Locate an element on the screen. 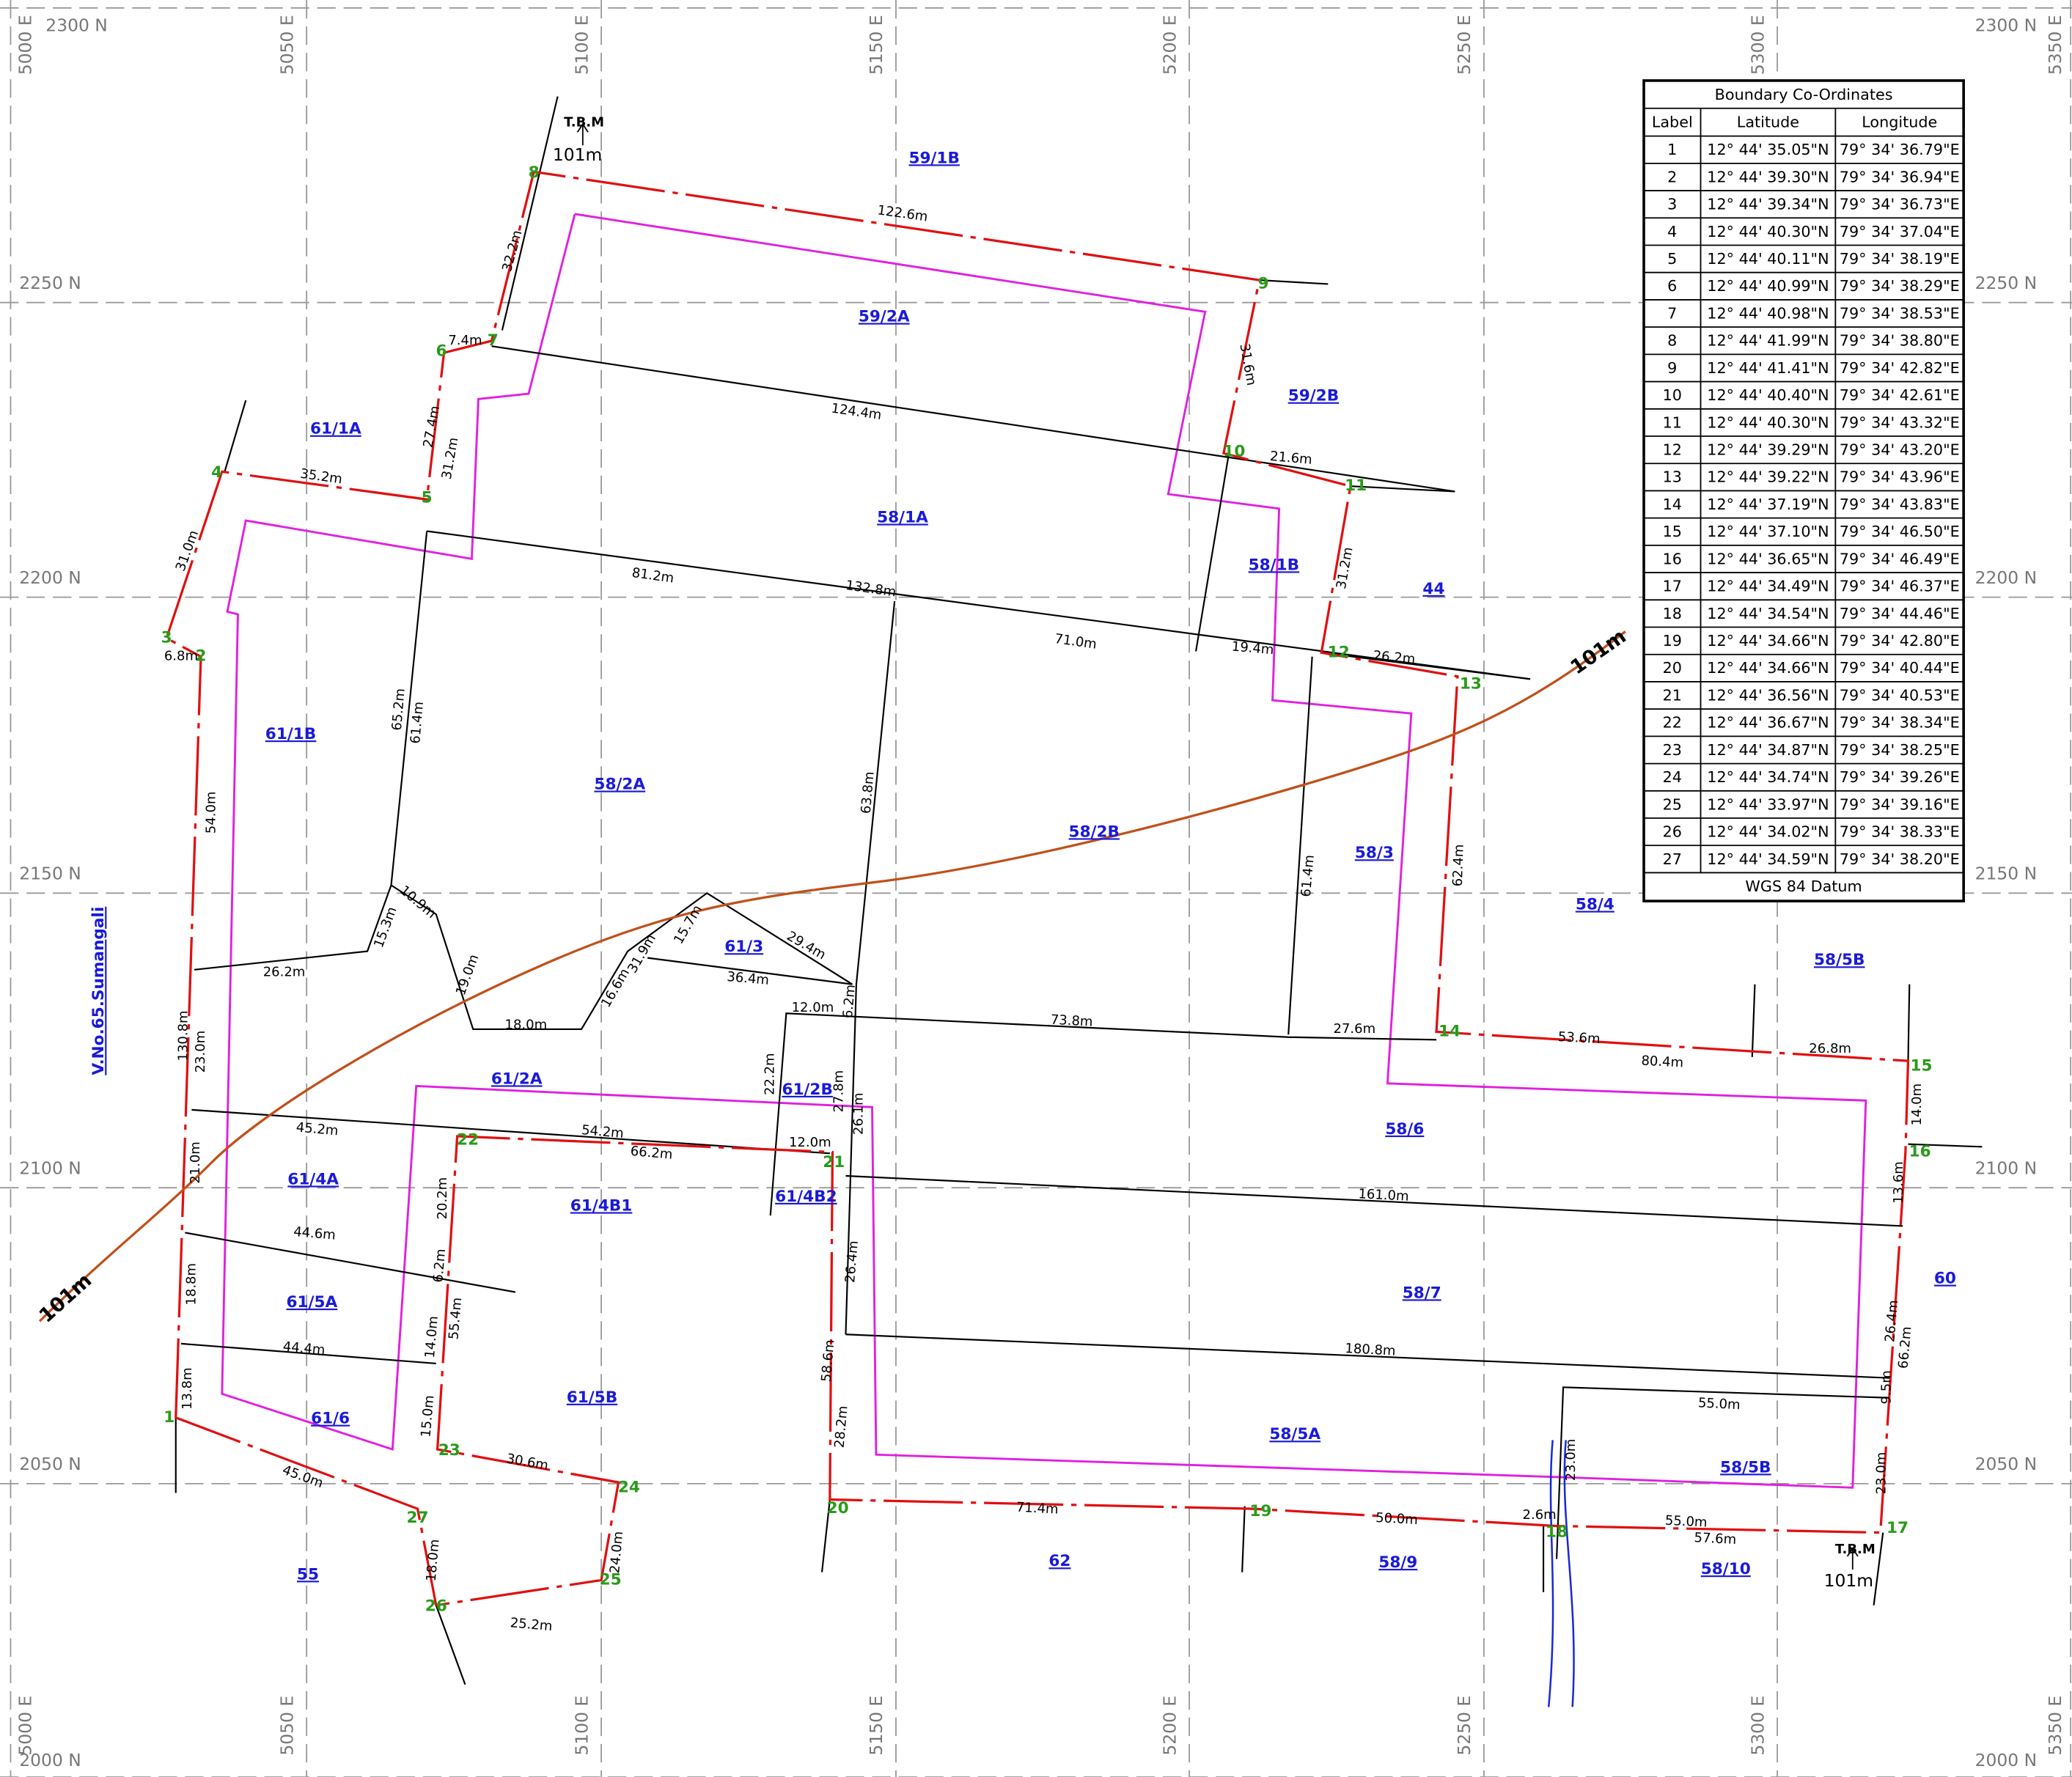 This screenshot has width=2072, height=1777. dimension-label: 21.0m is located at coordinates (196, 1162).